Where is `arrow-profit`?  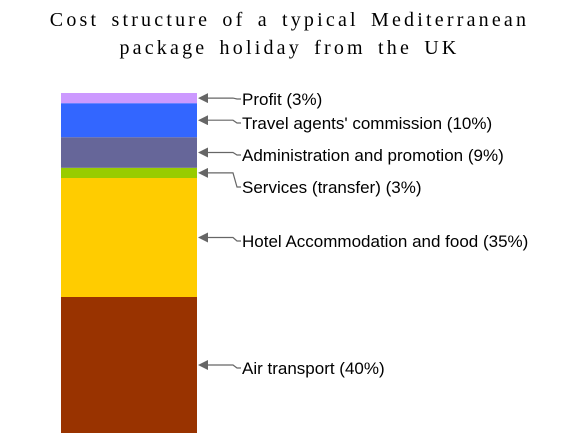
arrow-profit is located at coordinates (219, 98).